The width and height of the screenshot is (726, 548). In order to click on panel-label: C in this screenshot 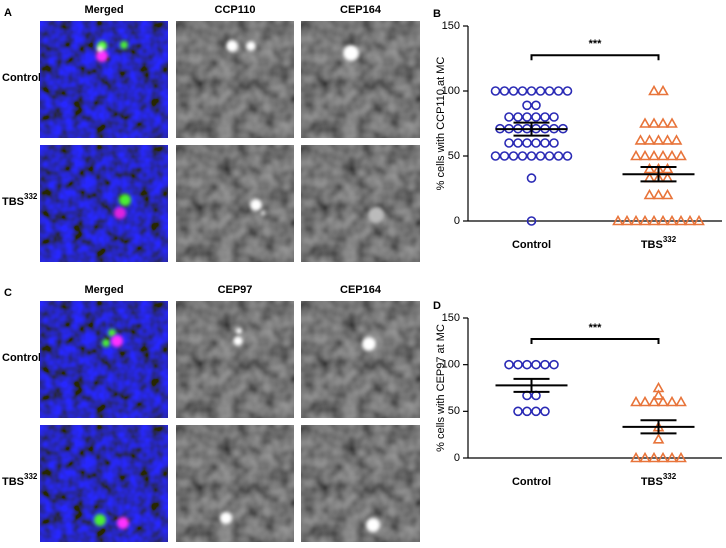, I will do `click(8, 293)`.